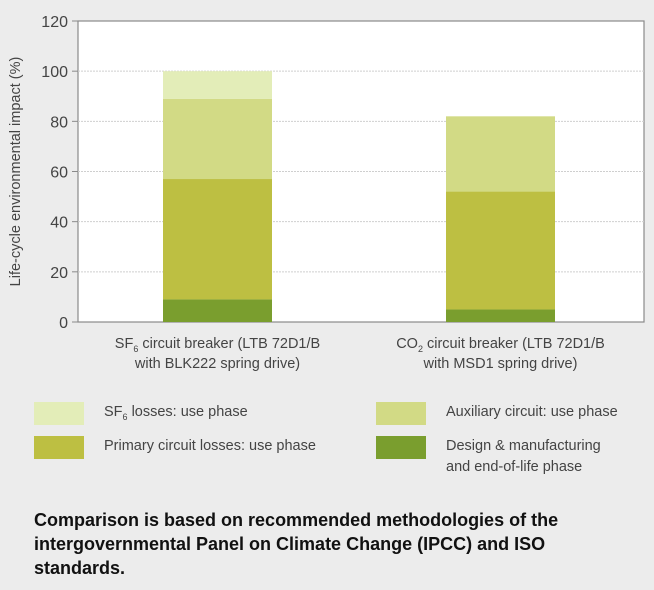 The image size is (654, 590). I want to click on x-tick-label: with MSD1 spring drive), so click(500, 364).